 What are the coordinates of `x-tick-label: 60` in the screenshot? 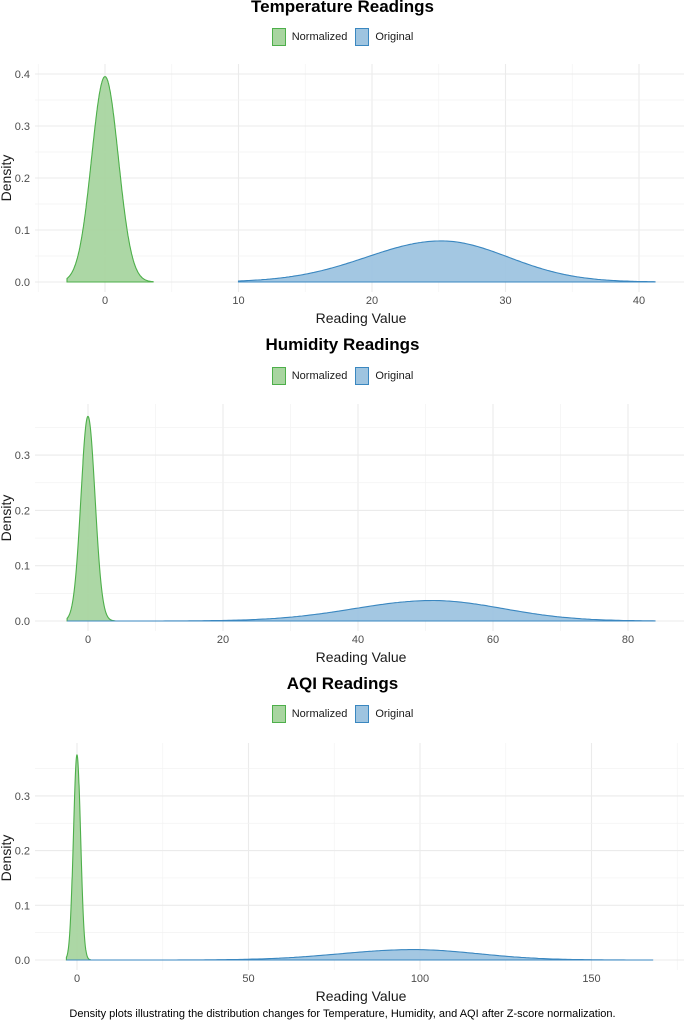 It's located at (493, 640).